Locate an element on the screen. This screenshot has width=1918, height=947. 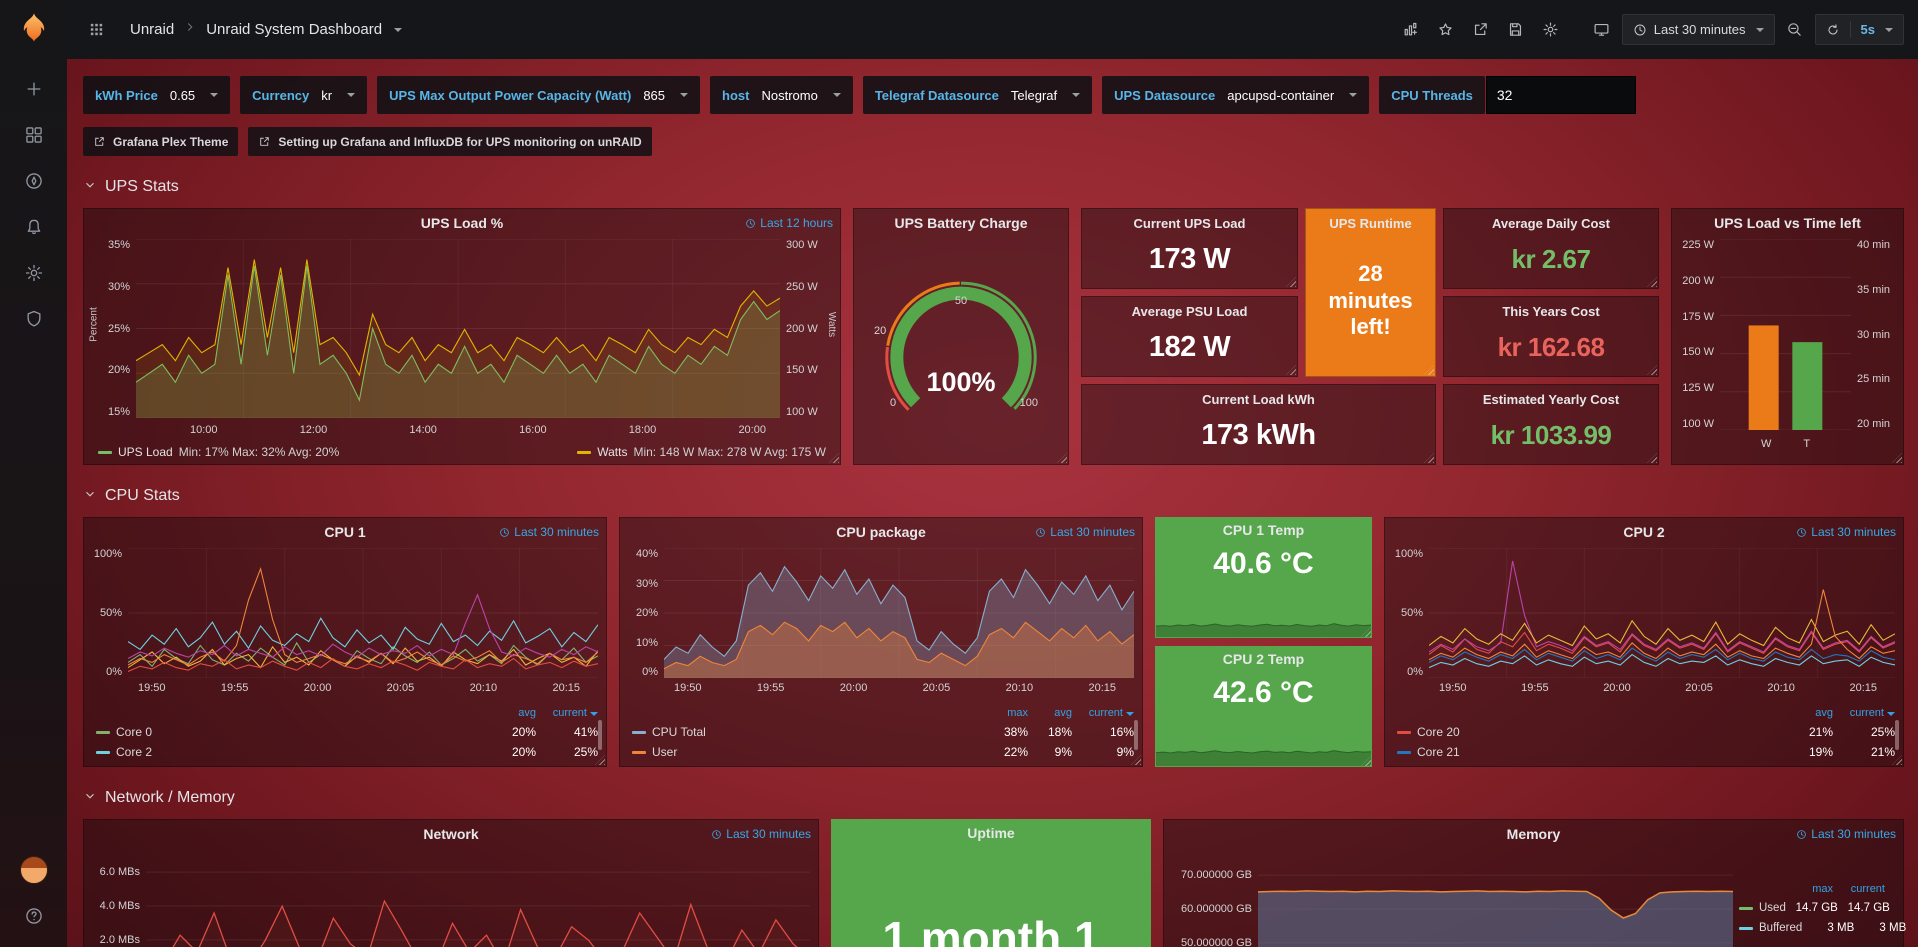
zoom-out-icon is located at coordinates (1795, 30).